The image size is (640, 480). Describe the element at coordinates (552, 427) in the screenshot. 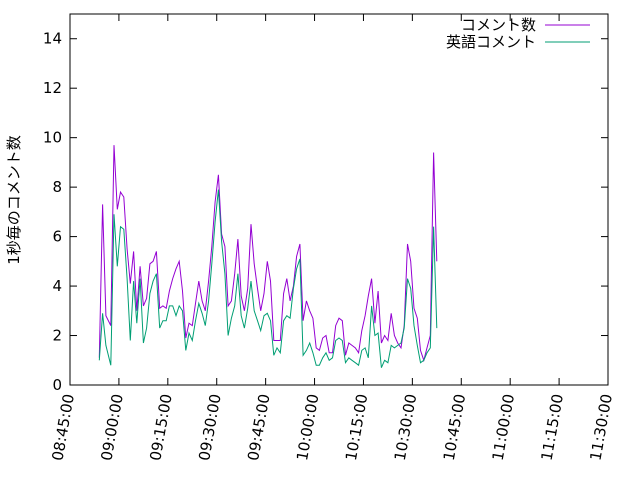

I see `x-tick-label: 11:15:00` at that location.